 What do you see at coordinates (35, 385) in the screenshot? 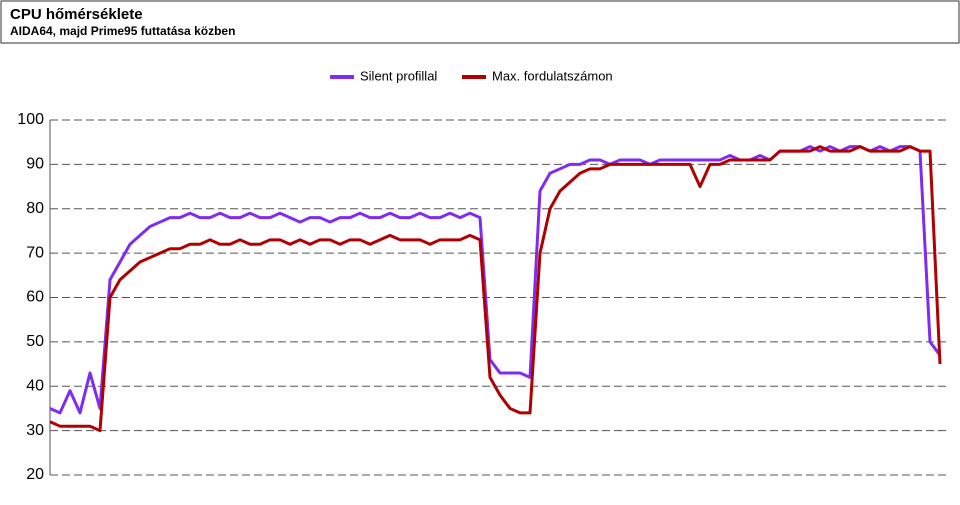
I see `y-tick-label: 40` at bounding box center [35, 385].